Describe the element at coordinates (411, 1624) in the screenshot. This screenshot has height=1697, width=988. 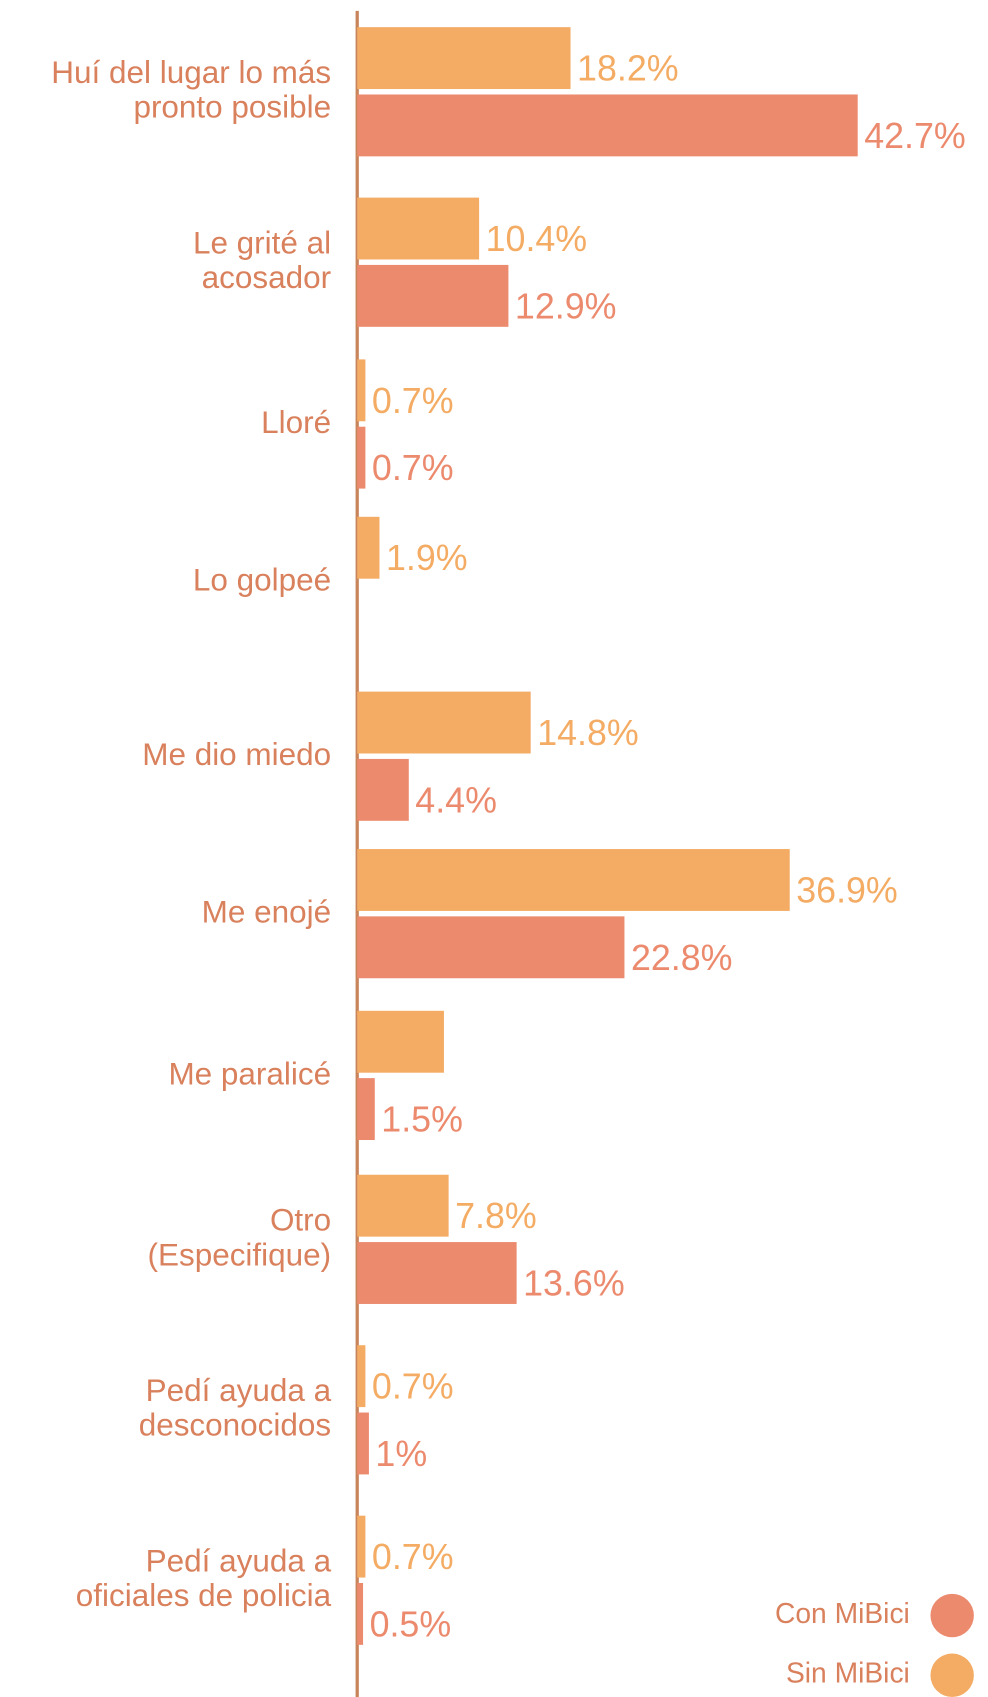
I see `value-label: 0.5%` at that location.